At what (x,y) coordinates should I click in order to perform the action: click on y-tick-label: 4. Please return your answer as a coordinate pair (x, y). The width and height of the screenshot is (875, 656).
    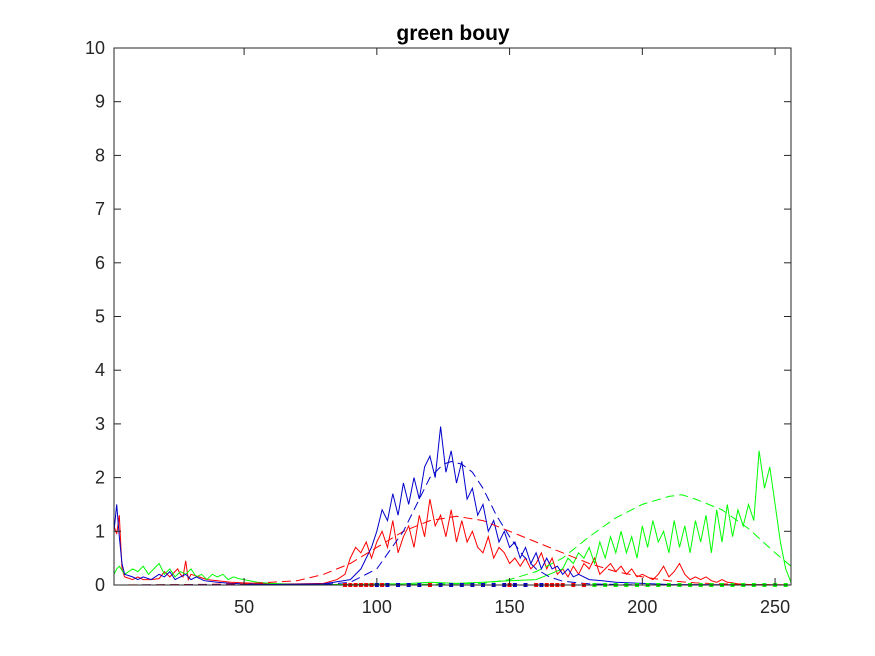
    Looking at the image, I should click on (100, 370).